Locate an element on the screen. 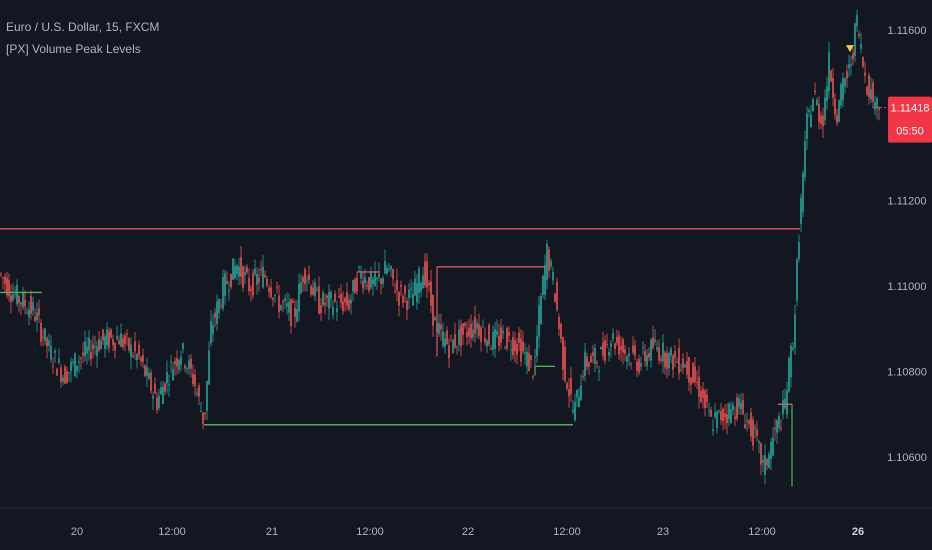 The image size is (932, 550). price-axis: 1.10600 1.10800 1.11000 1.11200 1.11600 is located at coordinates (907, 244).